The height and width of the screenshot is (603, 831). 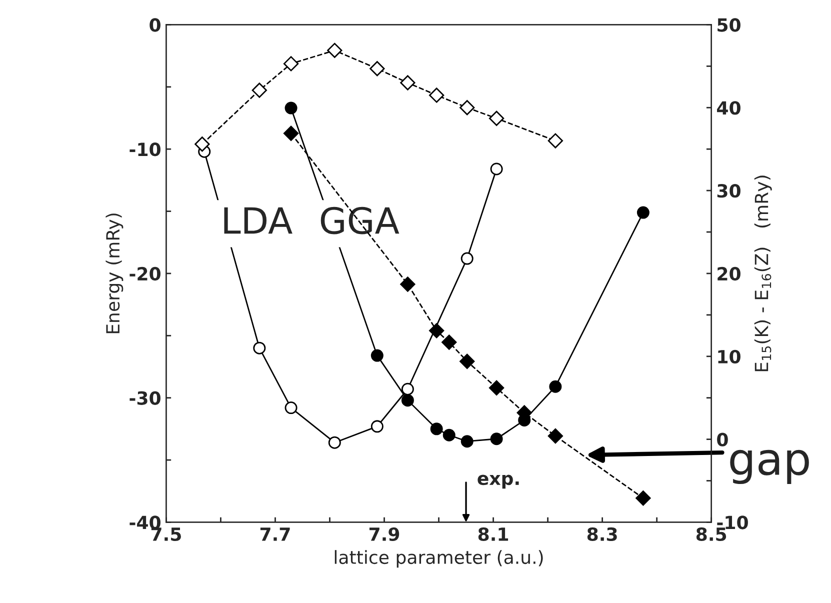 I want to click on y-tick-label: -30, so click(x=145, y=398).